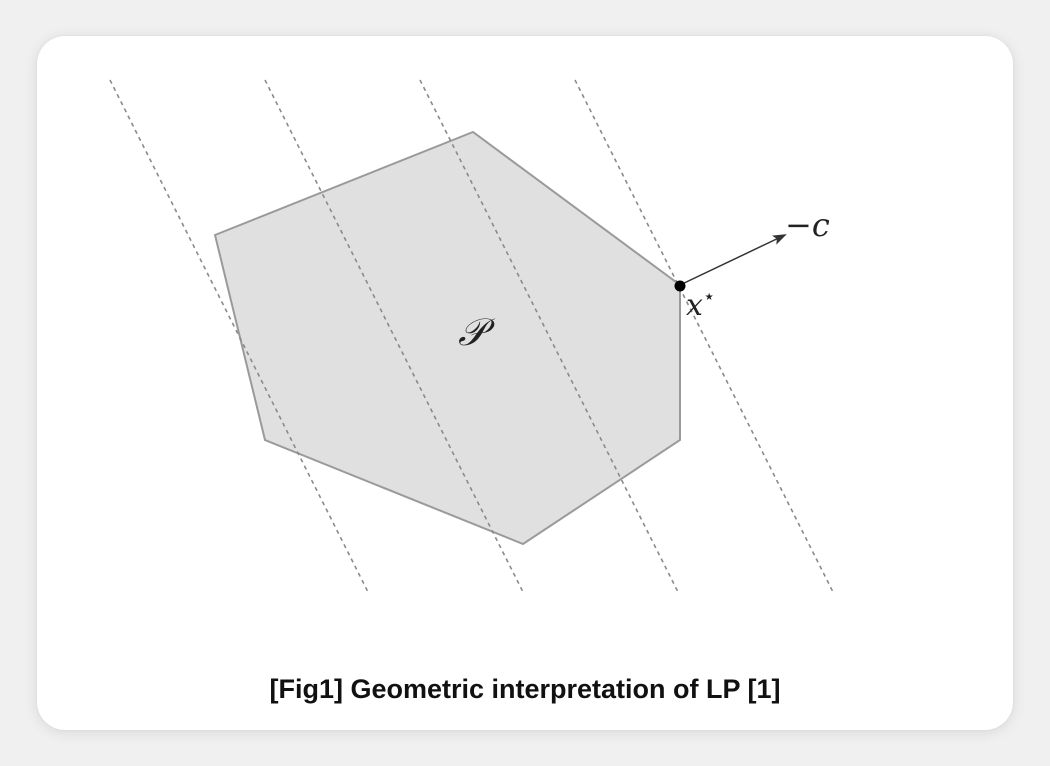 The width and height of the screenshot is (1050, 766). What do you see at coordinates (733, 260) in the screenshot?
I see `objective-direction-arrow` at bounding box center [733, 260].